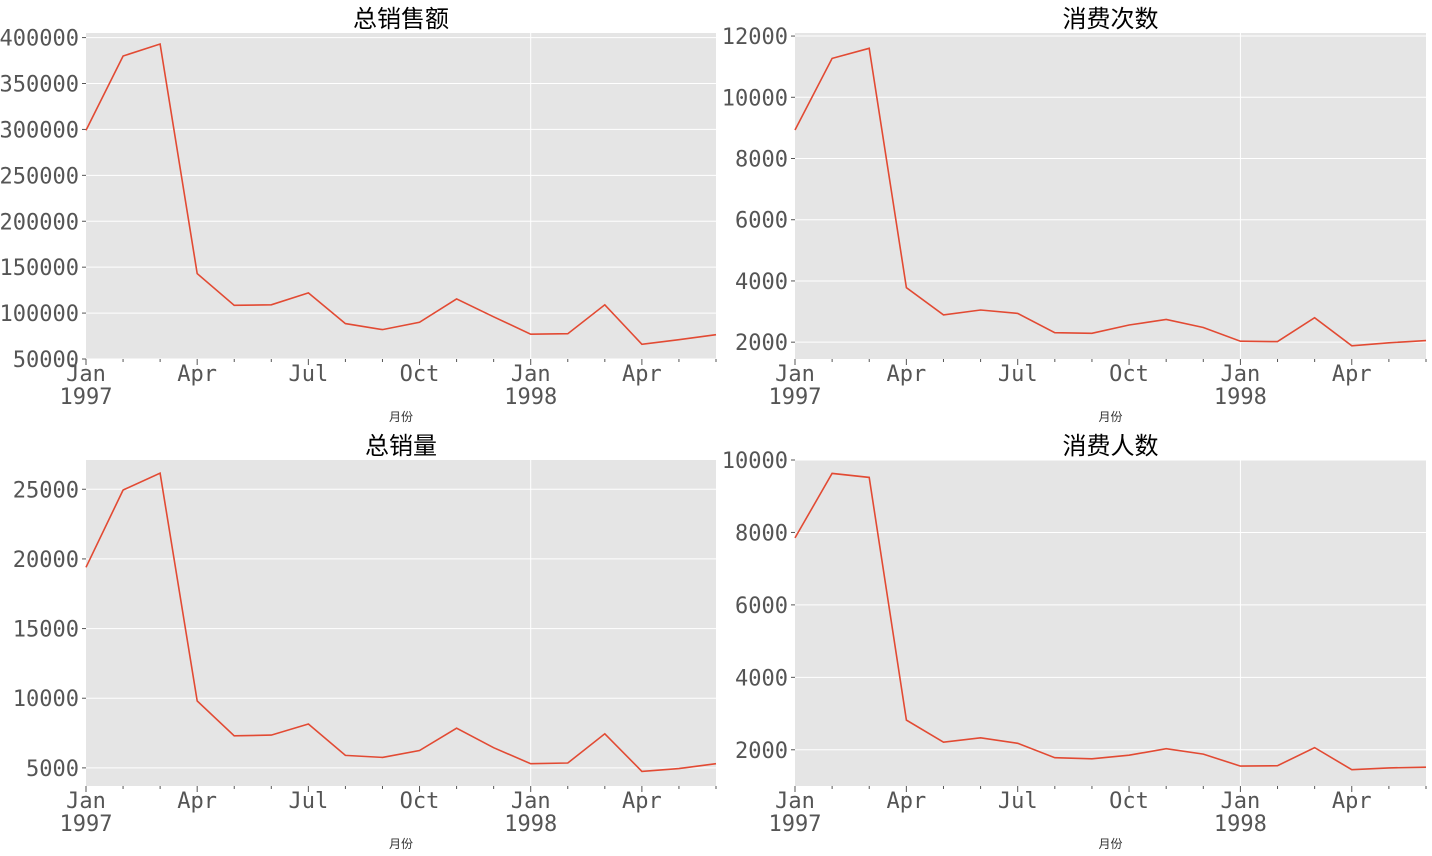  Describe the element at coordinates (1111, 446) in the screenshot. I see `chart-title: 消费人数` at that location.